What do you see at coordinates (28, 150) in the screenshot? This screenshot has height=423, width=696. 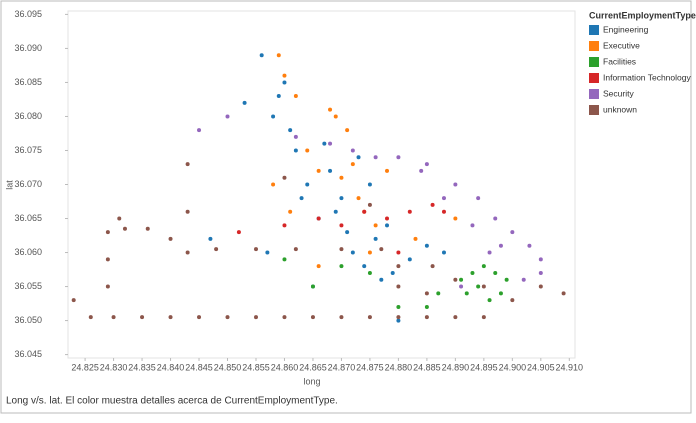 I see `y-tick-label: 36.075` at bounding box center [28, 150].